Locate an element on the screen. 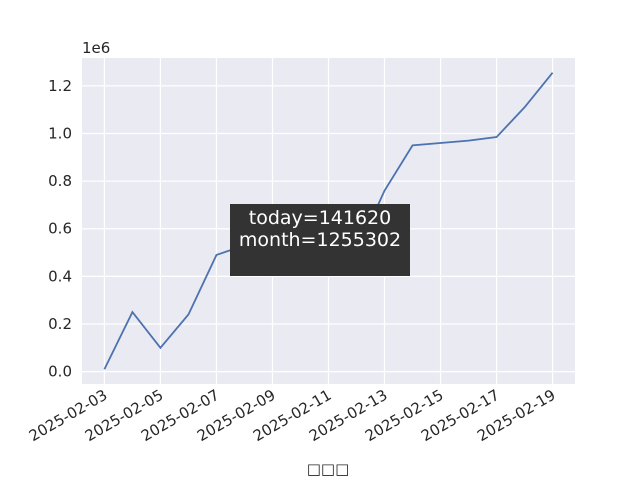  annotation-box is located at coordinates (320, 240).